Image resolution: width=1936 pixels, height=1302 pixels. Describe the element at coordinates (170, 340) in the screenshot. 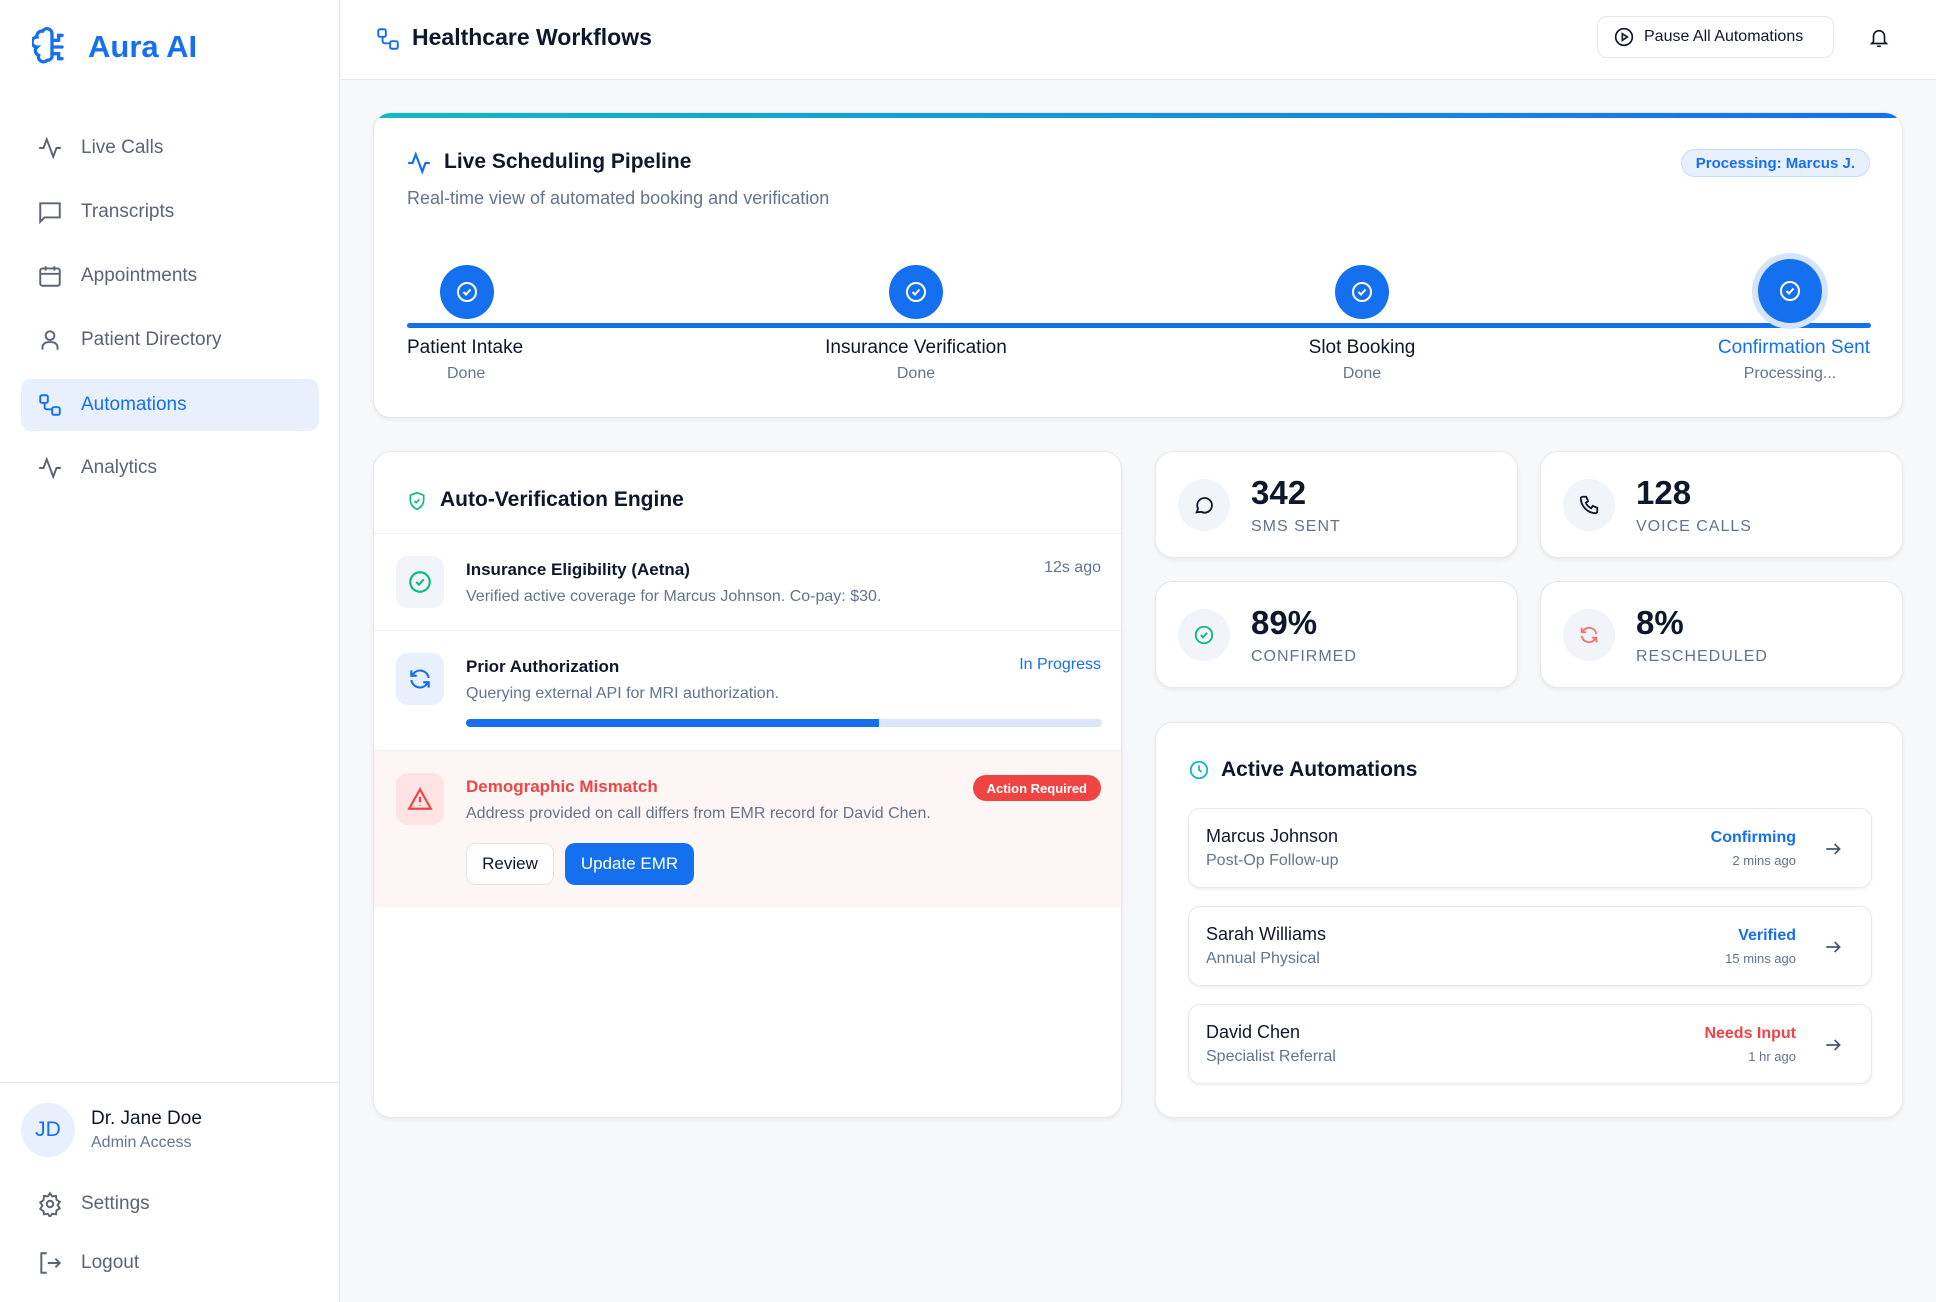

I see `sidebar-item-patient-directory: Patient Directory` at that location.